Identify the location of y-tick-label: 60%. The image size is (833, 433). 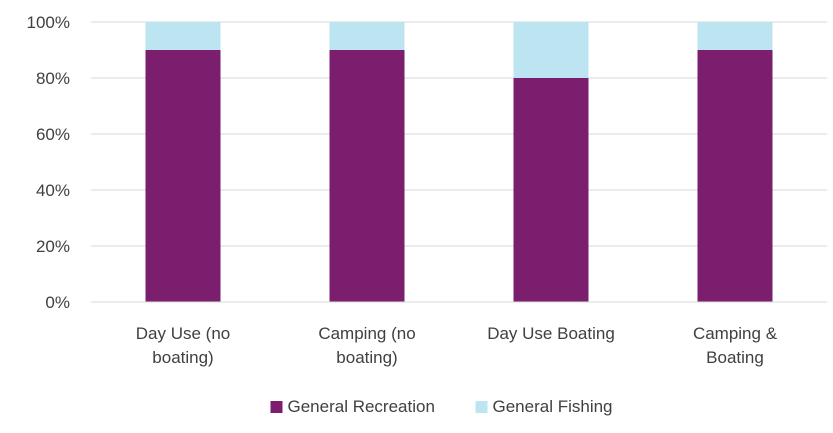
(53, 134).